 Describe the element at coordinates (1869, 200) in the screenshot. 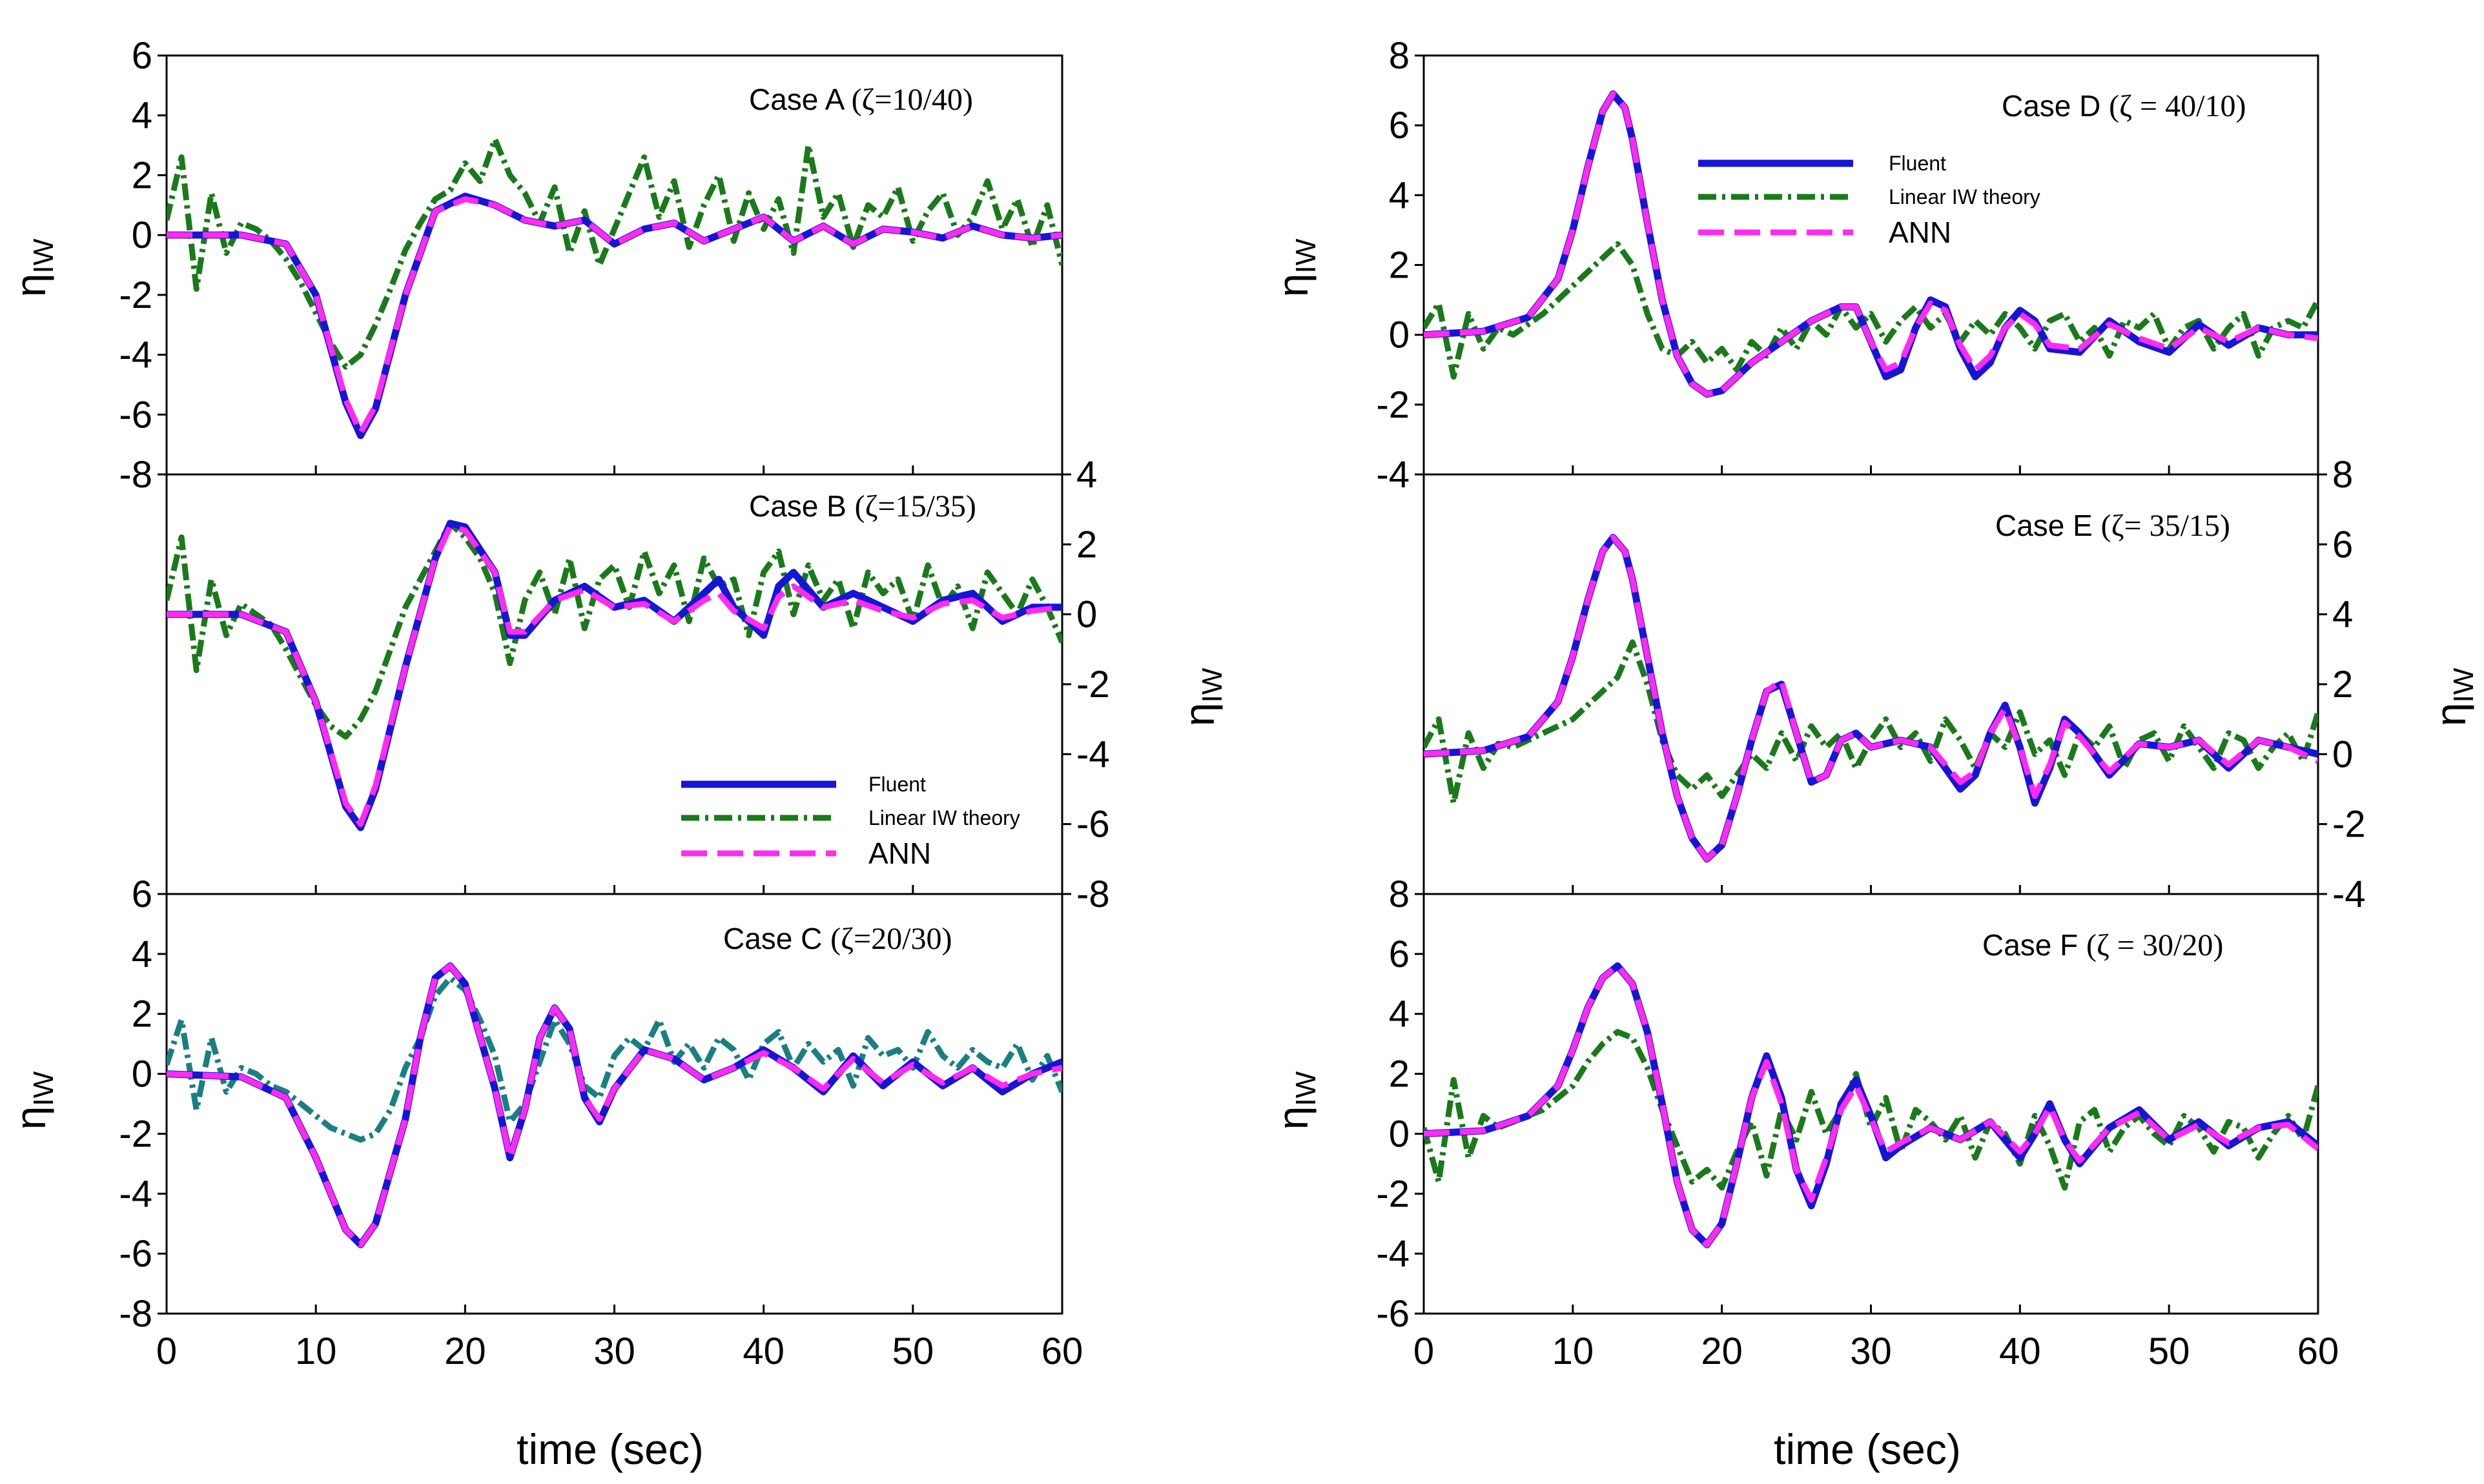

I see `legend-right: Fluent Linear IW theory ANN` at that location.